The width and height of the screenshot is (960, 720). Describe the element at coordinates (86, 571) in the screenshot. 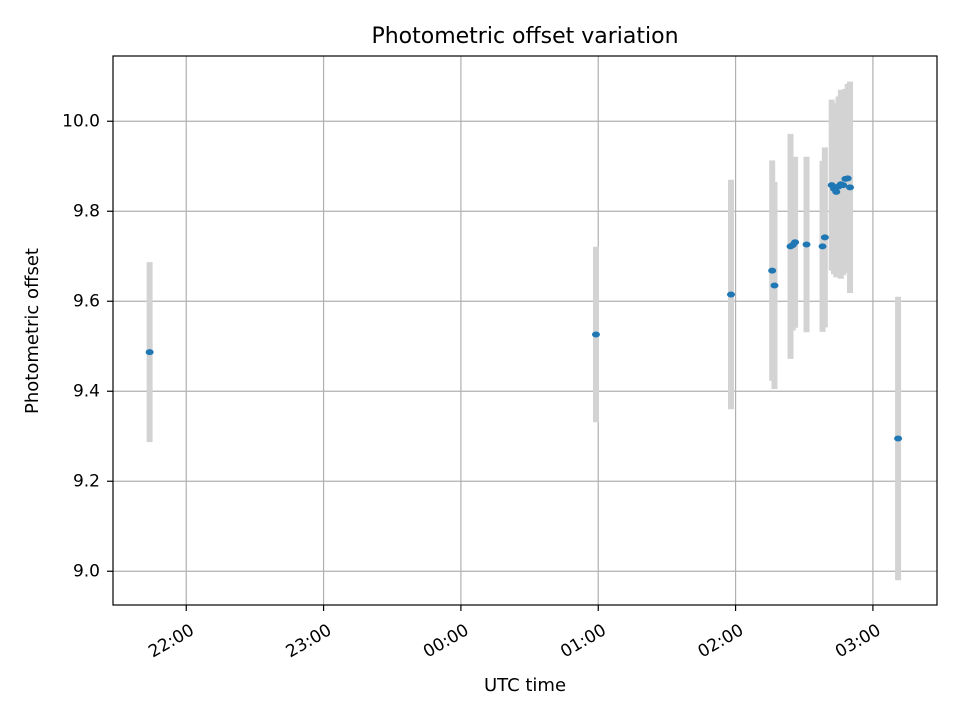

I see `y-tick-label: 9.0` at that location.